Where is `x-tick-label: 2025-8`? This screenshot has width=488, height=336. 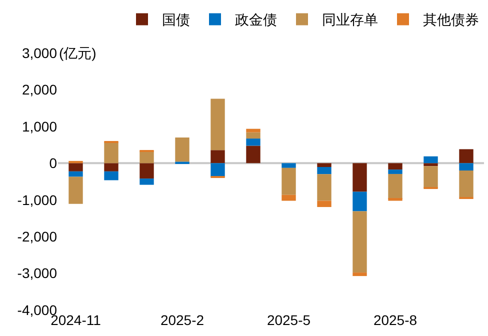
x-tick-label: 2025-8 is located at coordinates (395, 320).